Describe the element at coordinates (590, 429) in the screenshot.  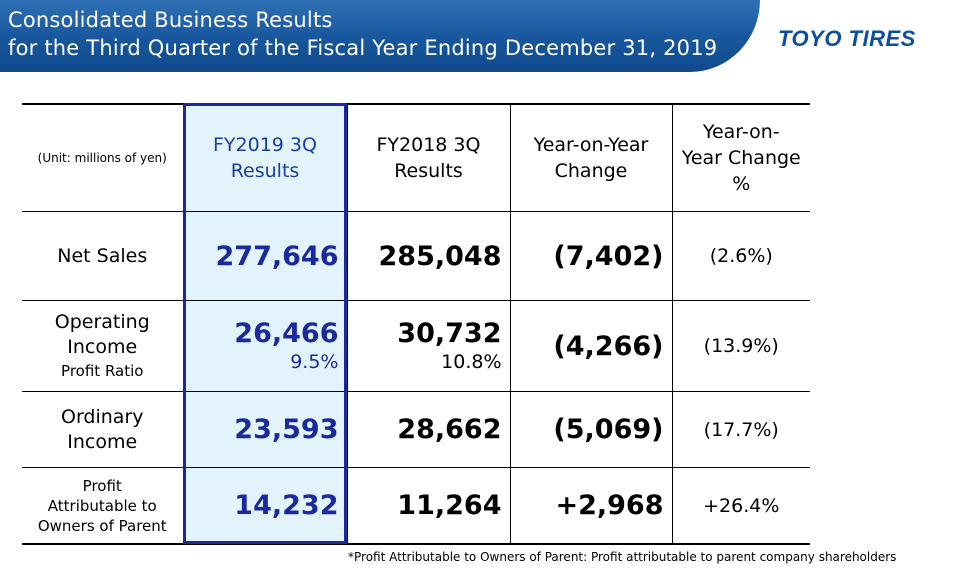
I see `cell-change-ordinary-income: (5,069)` at that location.